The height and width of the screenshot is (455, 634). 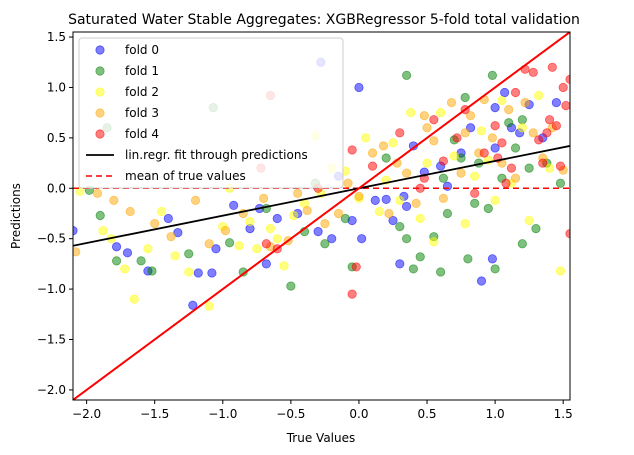 I want to click on x-tick-label: −1.0, so click(x=222, y=414).